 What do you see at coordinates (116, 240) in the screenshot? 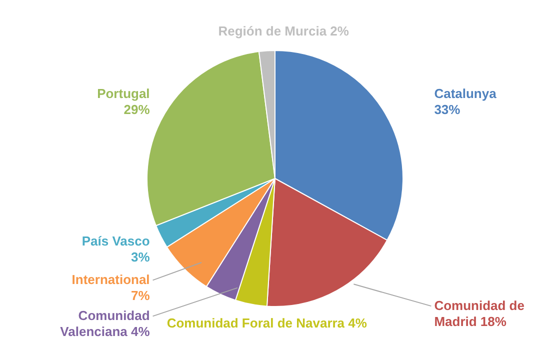
I see `slice-label: País Vasco` at bounding box center [116, 240].